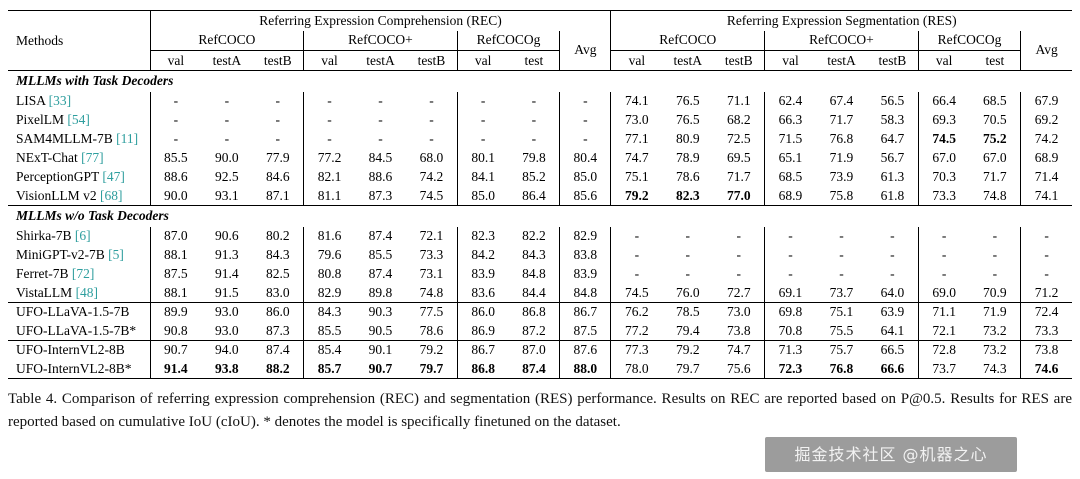 The image size is (1080, 479). I want to click on table-cell: 70.3, so click(943, 177).